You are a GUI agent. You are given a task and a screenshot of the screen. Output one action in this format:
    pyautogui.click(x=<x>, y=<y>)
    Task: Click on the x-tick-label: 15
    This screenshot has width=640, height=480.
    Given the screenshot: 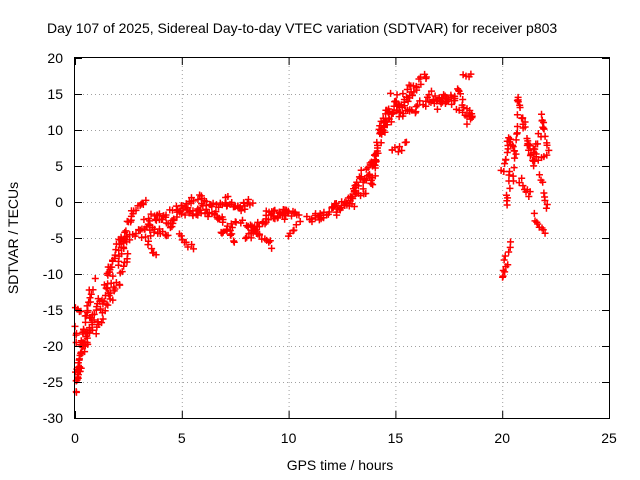 What is the action you would take?
    pyautogui.click(x=396, y=438)
    